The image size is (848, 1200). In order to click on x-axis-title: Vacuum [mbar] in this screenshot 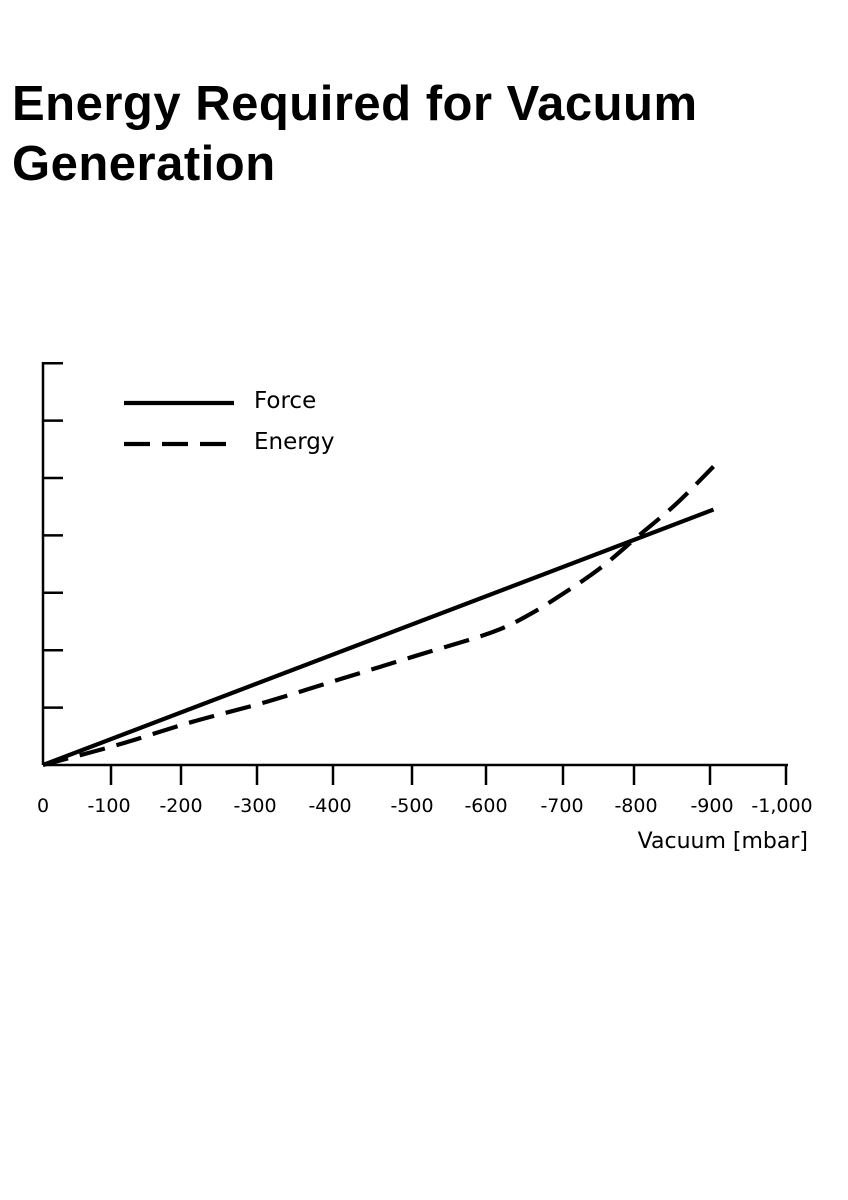, I will do `click(723, 841)`.